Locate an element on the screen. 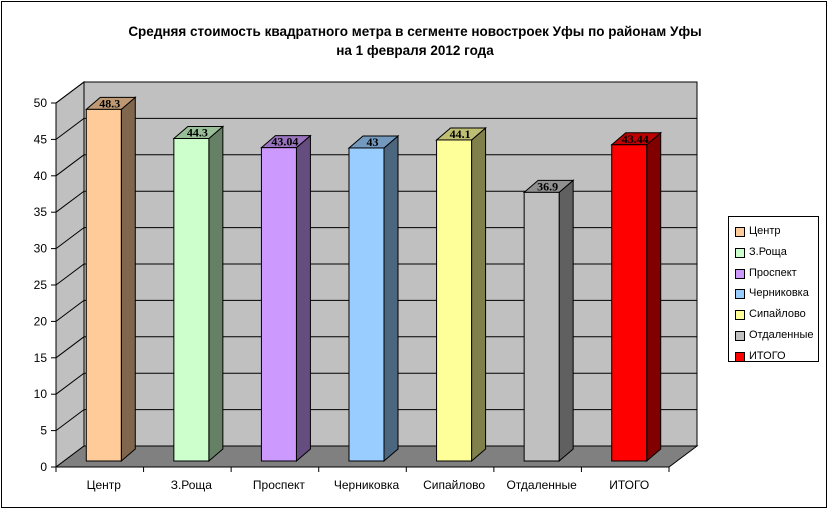 The height and width of the screenshot is (511, 830). legend-label: Черниковка is located at coordinates (779, 293).